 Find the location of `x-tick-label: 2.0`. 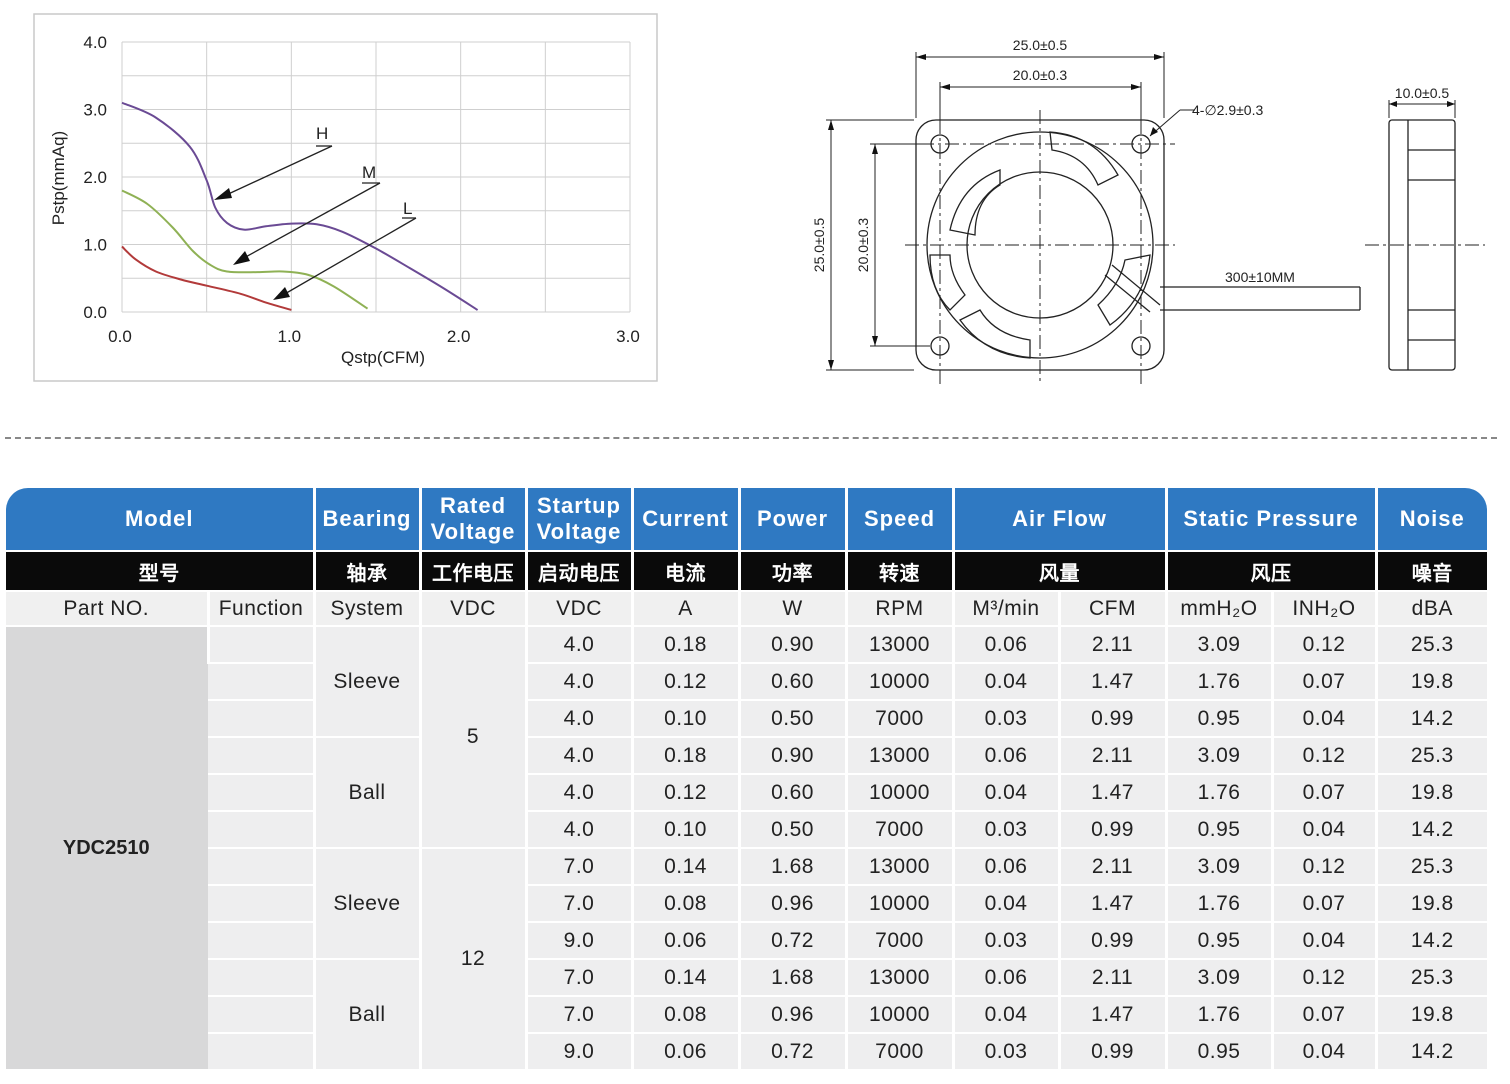

x-tick-label: 2.0 is located at coordinates (459, 336).